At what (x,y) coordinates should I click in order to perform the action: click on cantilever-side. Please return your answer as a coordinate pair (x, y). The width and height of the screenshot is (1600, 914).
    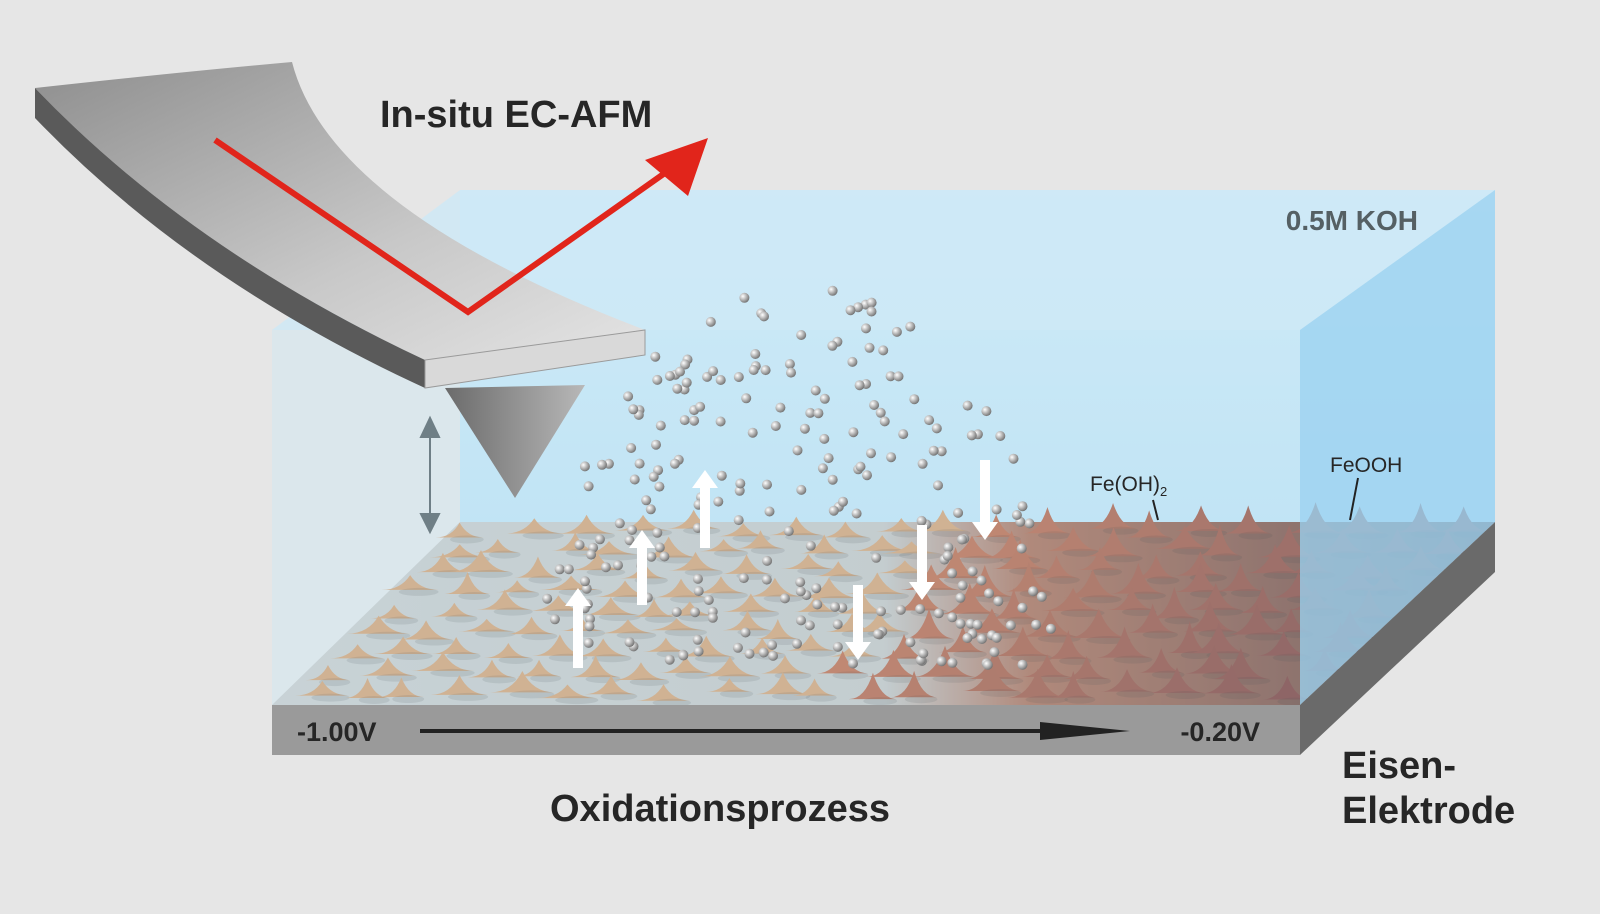
    Looking at the image, I should click on (230, 238).